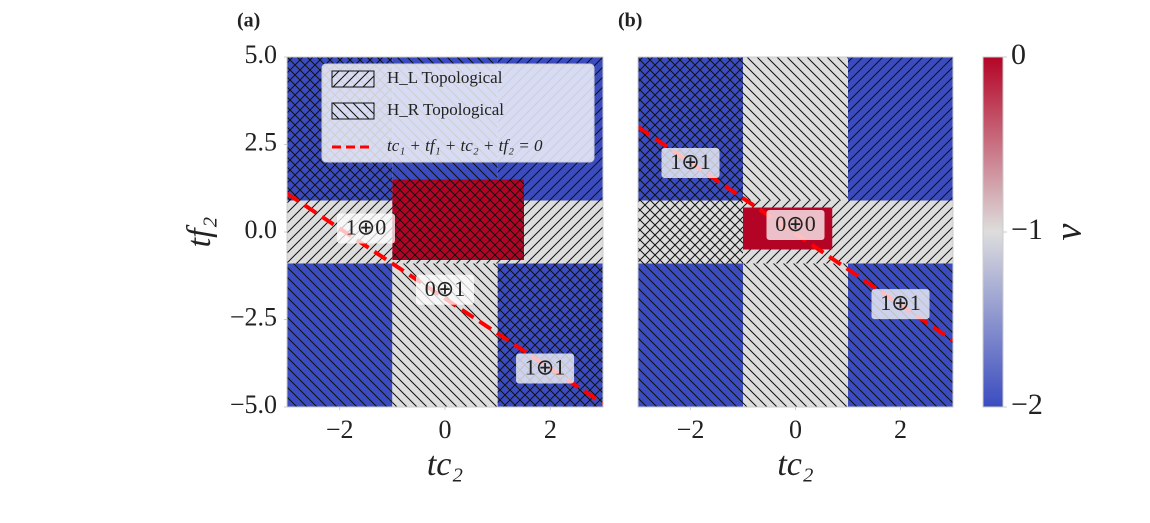 This screenshot has width=1150, height=523. What do you see at coordinates (261, 54) in the screenshot?
I see `y-tick-label: 5.0` at bounding box center [261, 54].